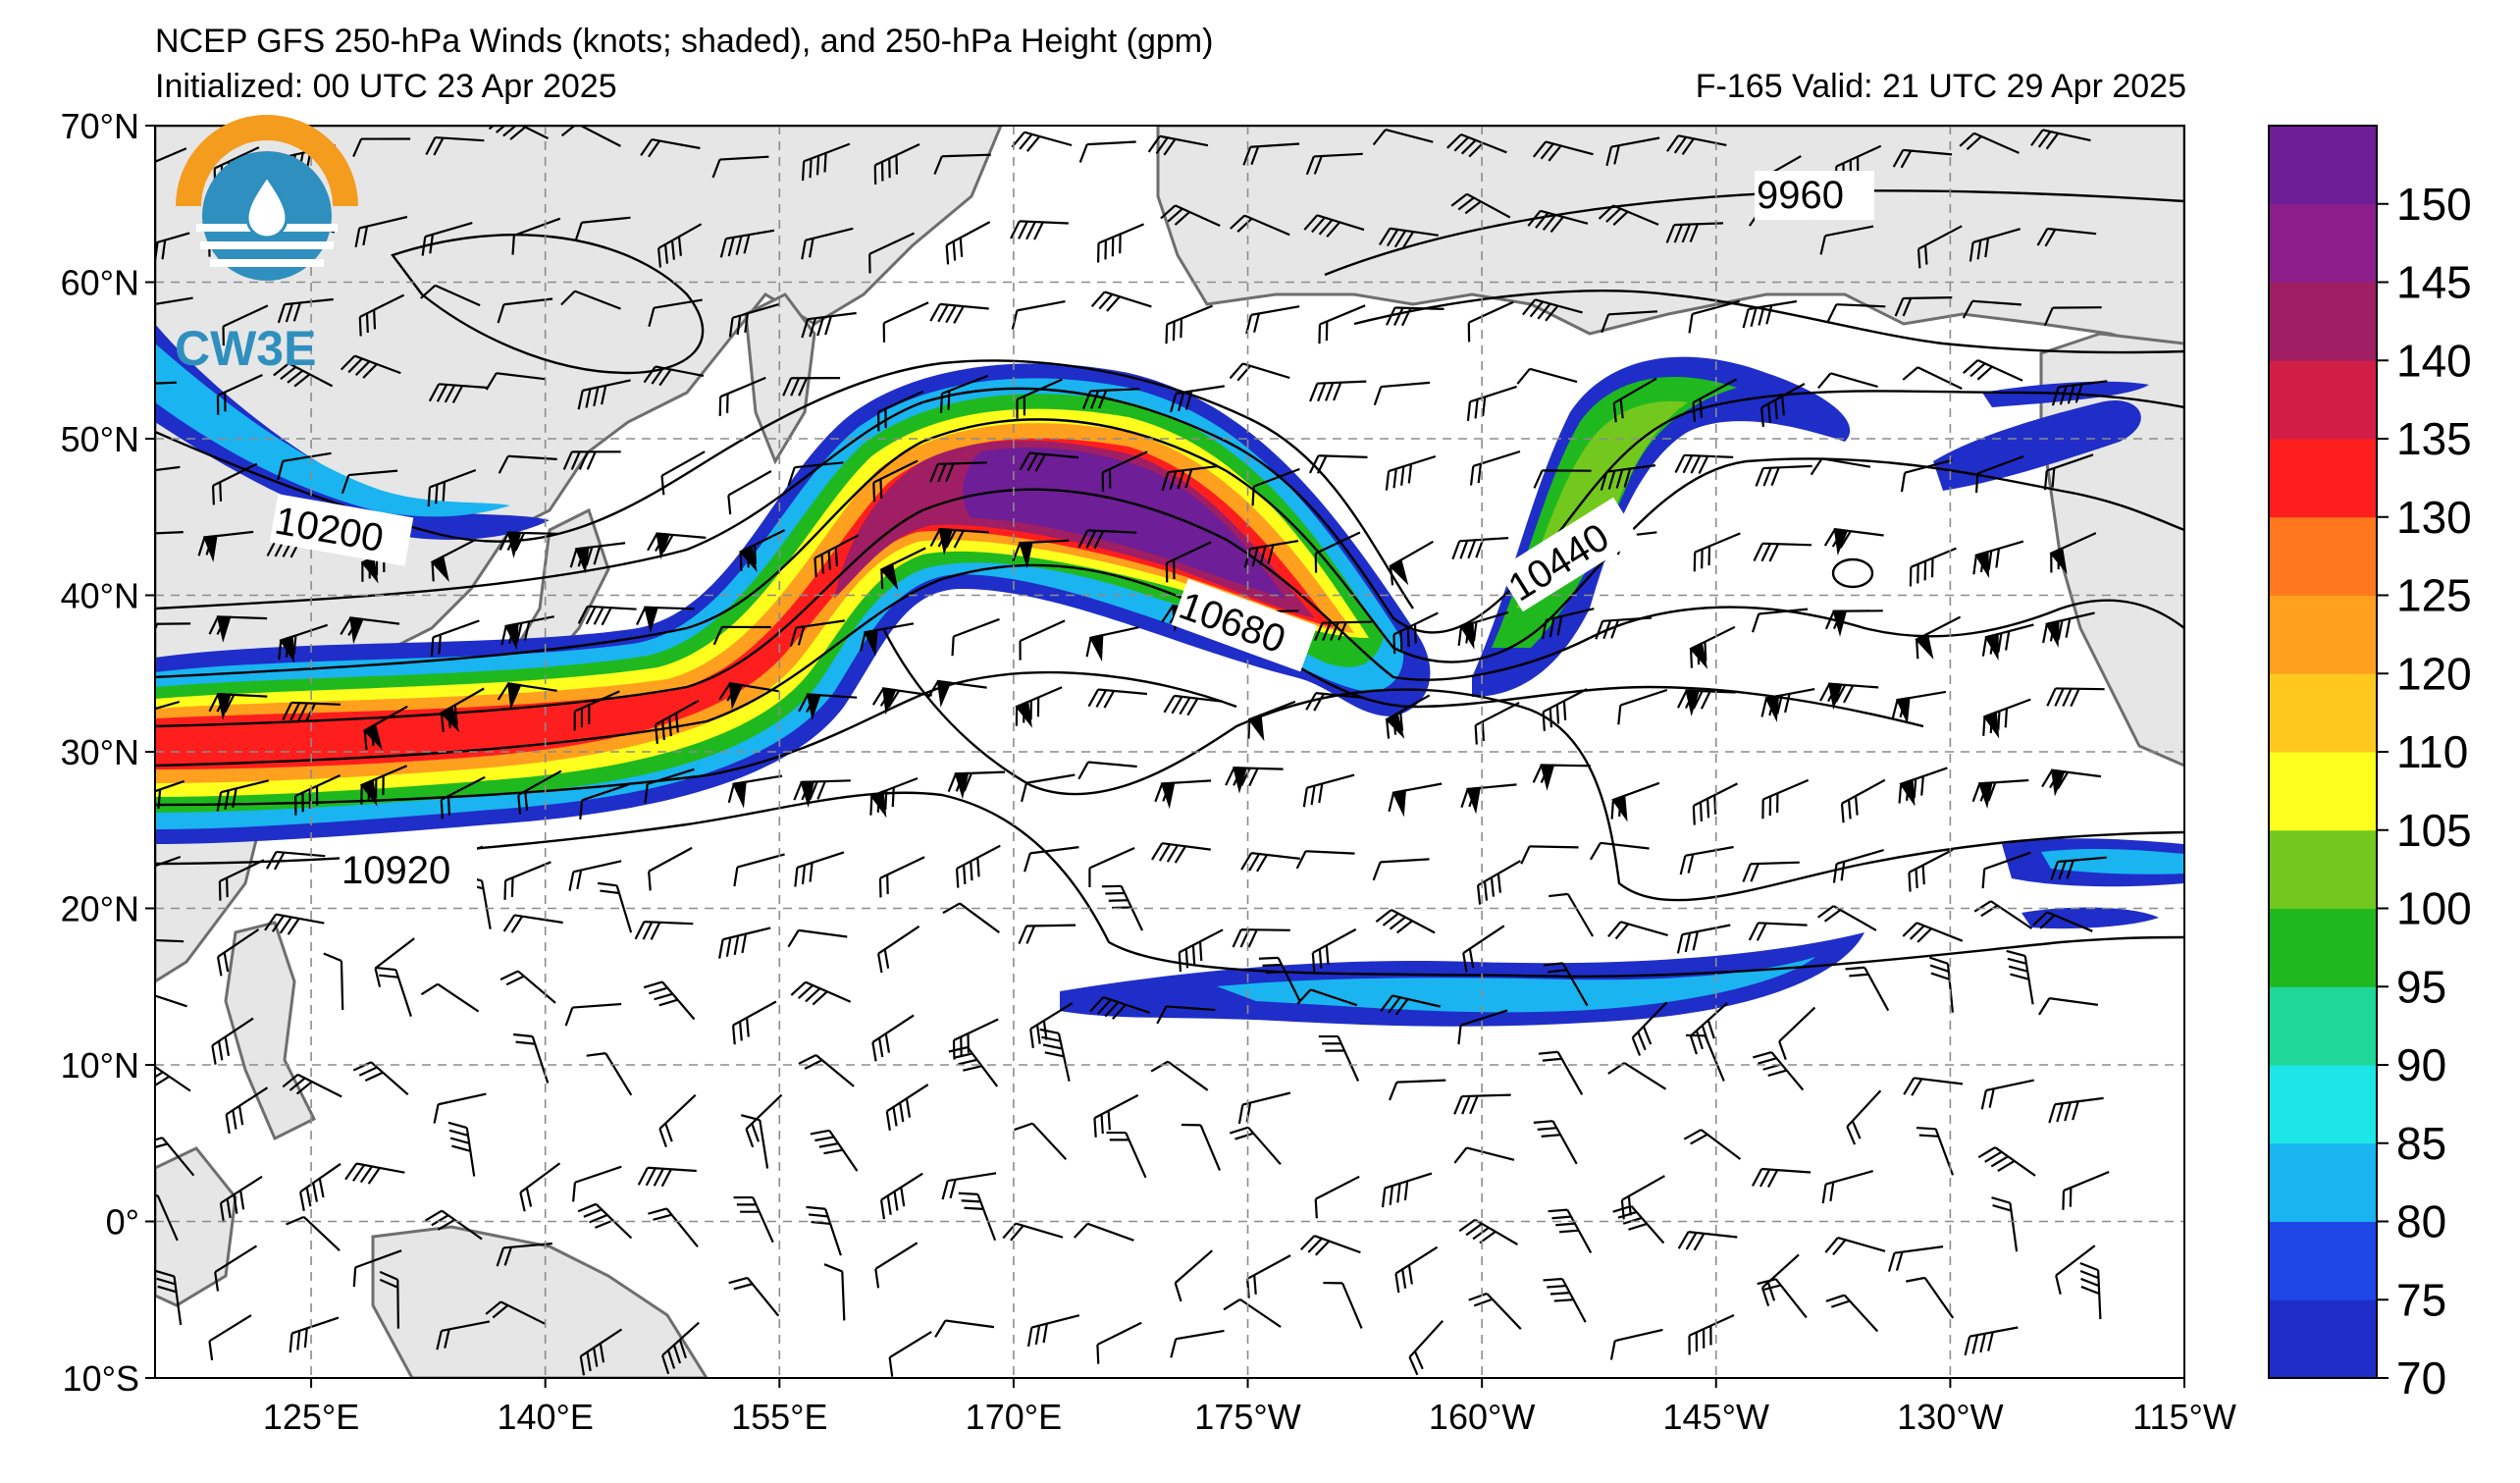  Describe the element at coordinates (2421, 1378) in the screenshot. I see `colorbar-tick-label: 70` at that location.